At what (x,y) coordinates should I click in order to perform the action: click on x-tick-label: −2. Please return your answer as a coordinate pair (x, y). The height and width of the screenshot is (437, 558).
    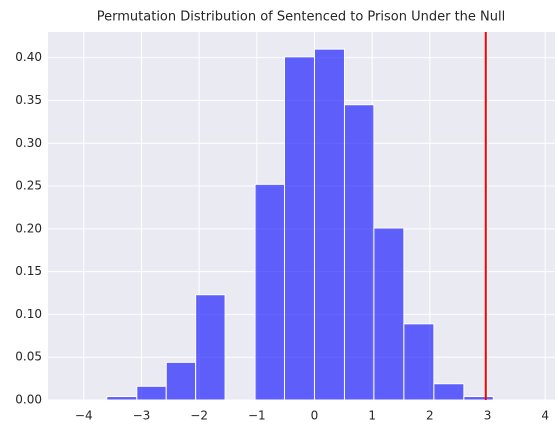
    Looking at the image, I should click on (199, 416).